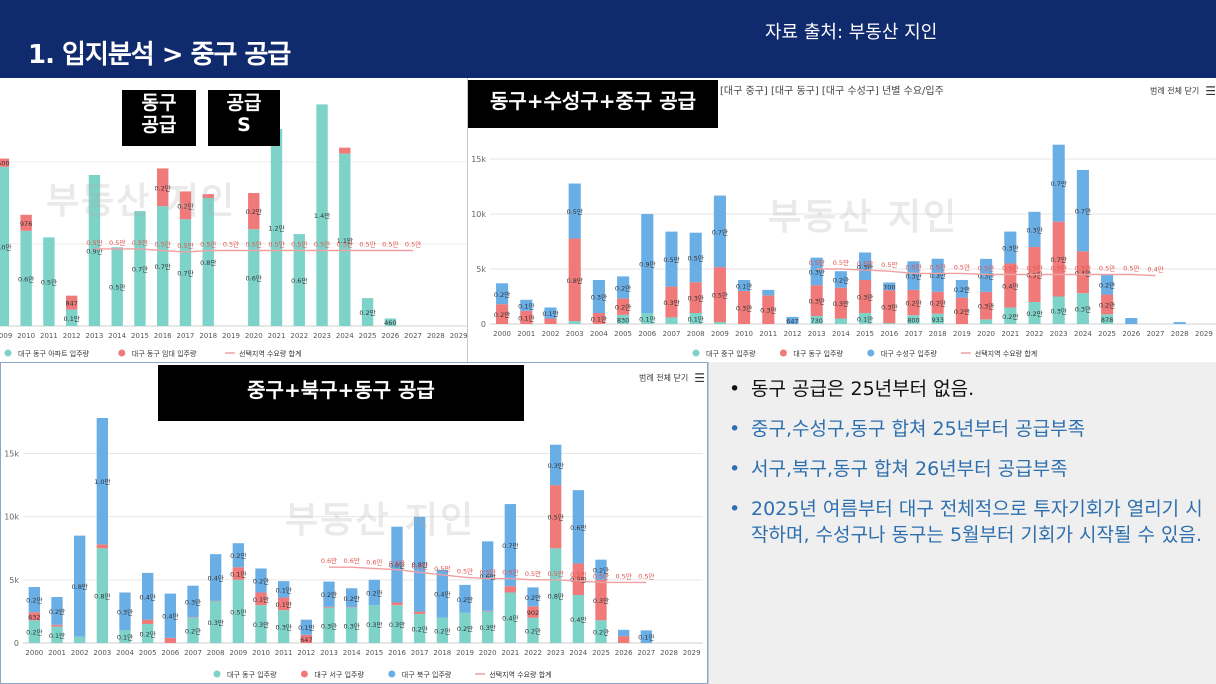 The width and height of the screenshot is (1216, 684). What do you see at coordinates (744, 334) in the screenshot?
I see `x-tick-label: 2010` at bounding box center [744, 334].